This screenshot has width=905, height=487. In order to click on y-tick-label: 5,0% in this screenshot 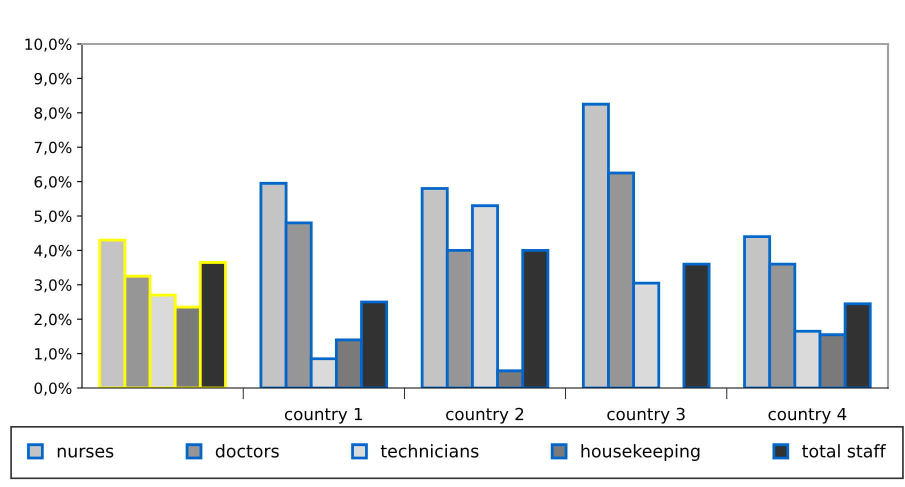, I will do `click(53, 217)`.